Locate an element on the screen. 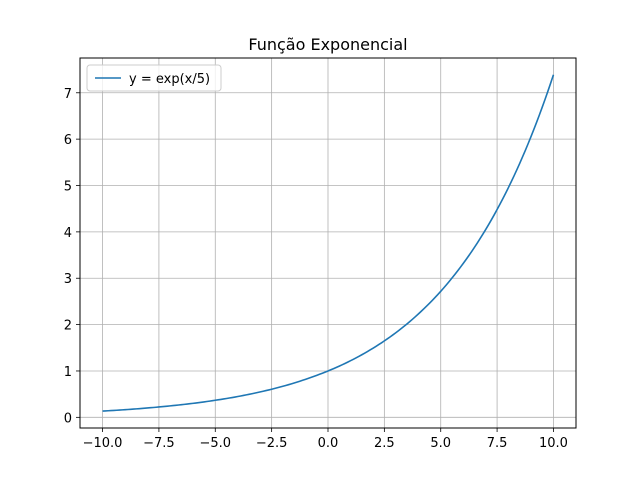 This screenshot has width=640, height=480. x-tick-label: −2.5 is located at coordinates (272, 443).